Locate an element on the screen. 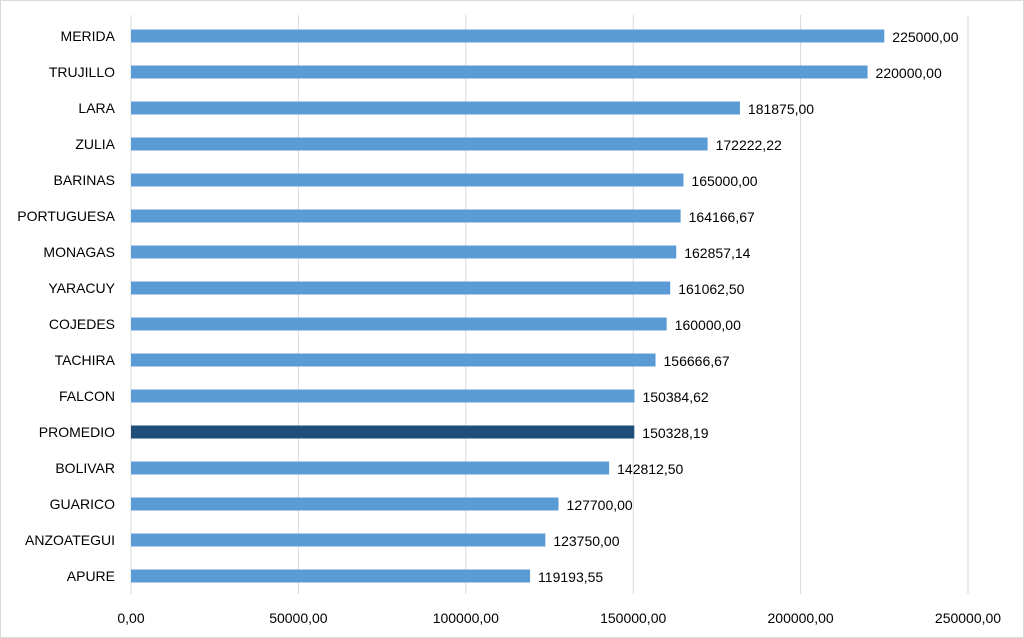  category-label: MONAGAS is located at coordinates (79, 252).